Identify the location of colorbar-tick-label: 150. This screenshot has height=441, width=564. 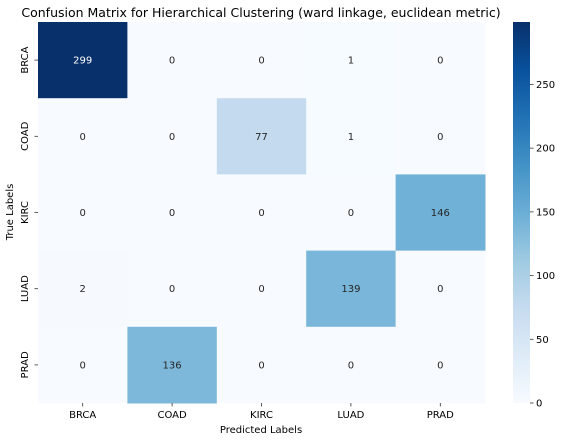
(545, 212).